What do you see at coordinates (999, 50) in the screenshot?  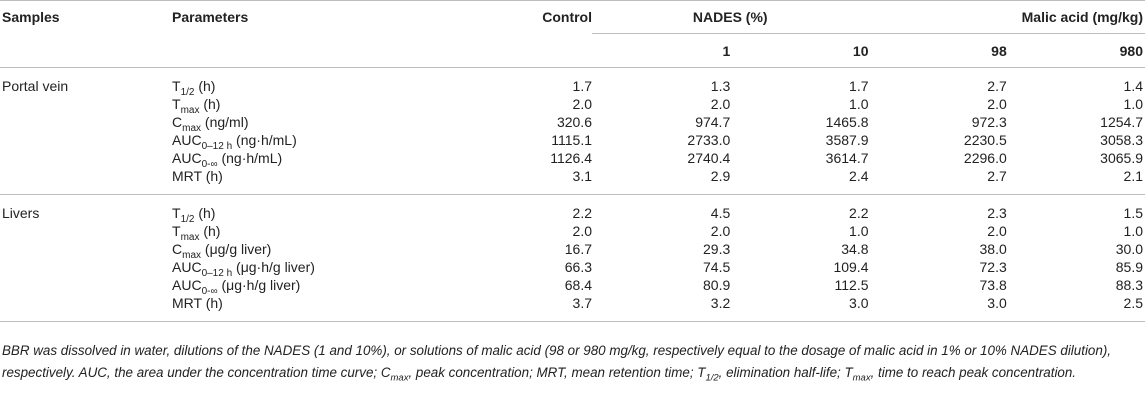 I see `header-malic-98: 98` at bounding box center [999, 50].